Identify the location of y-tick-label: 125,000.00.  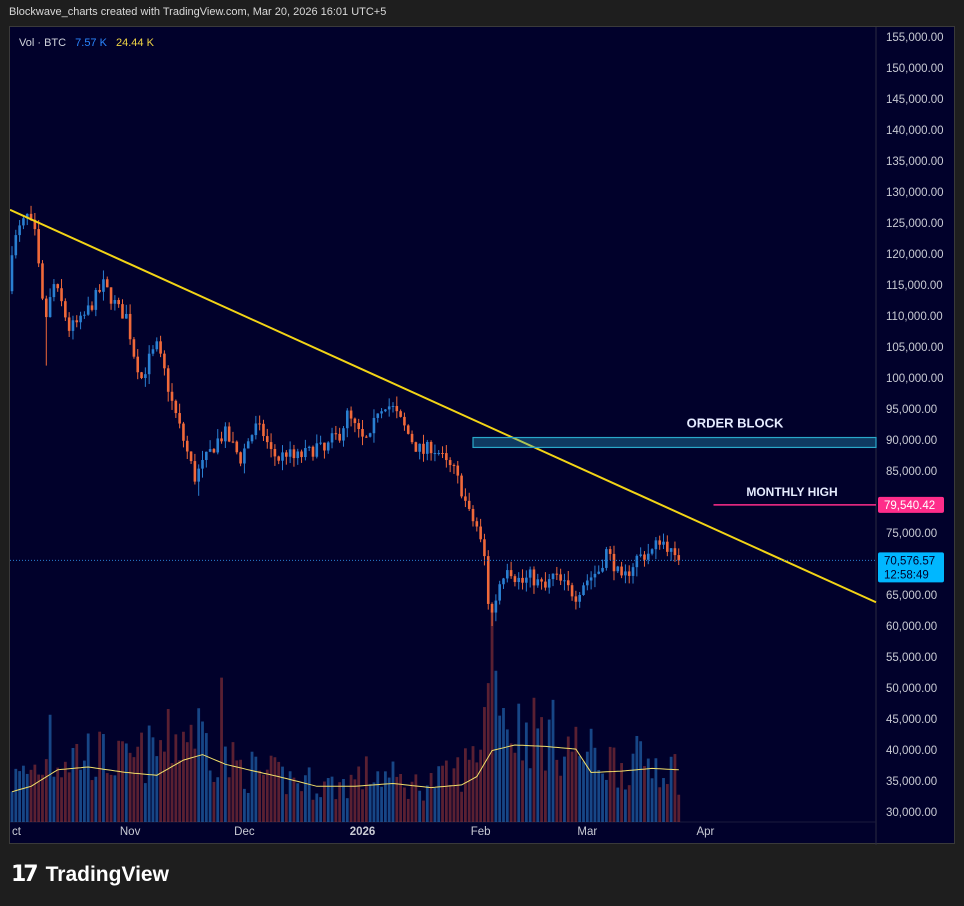
(915, 224).